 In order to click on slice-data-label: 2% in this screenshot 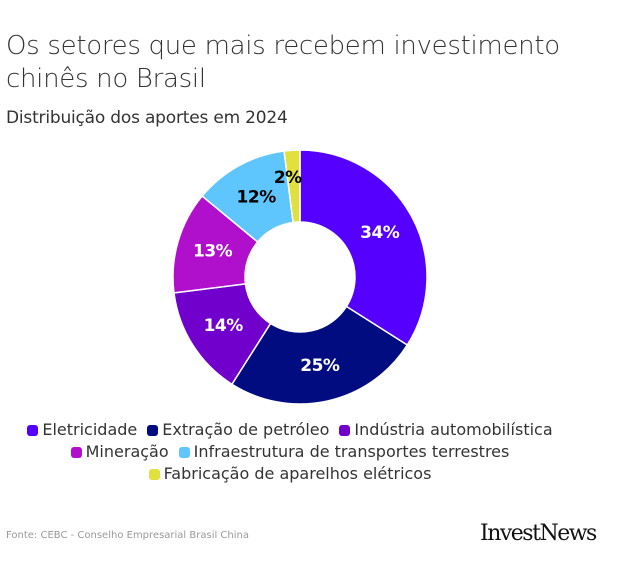, I will do `click(288, 178)`.